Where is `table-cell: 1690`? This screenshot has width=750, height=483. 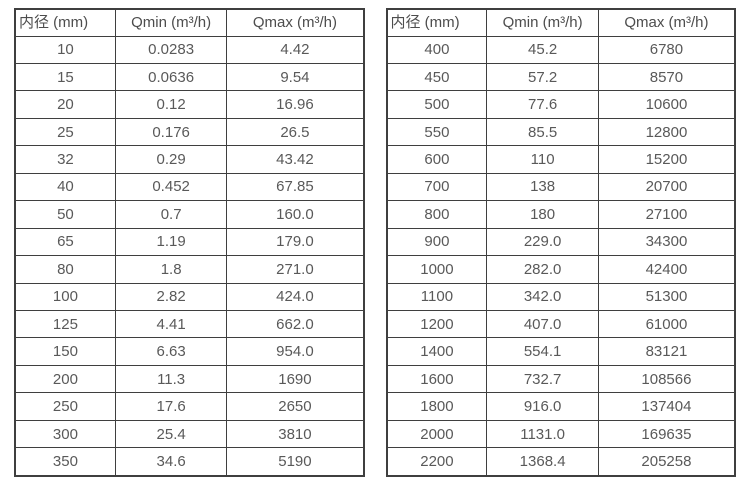 table-cell: 1690 is located at coordinates (295, 379).